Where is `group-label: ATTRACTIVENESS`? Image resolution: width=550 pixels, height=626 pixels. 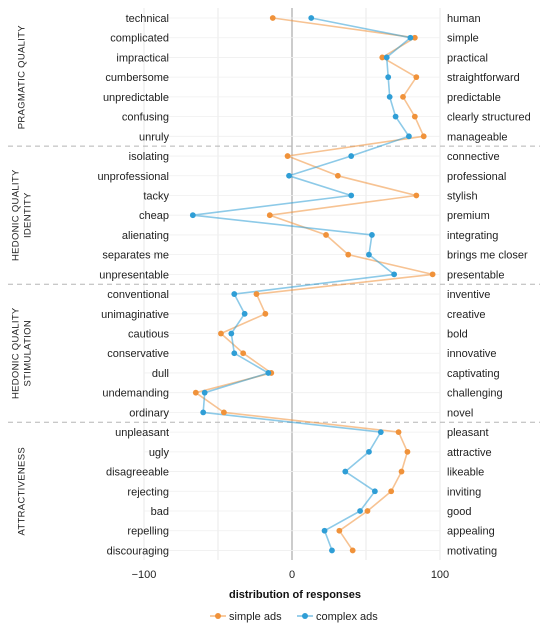 group-label: ATTRACTIVENESS is located at coordinates (22, 491).